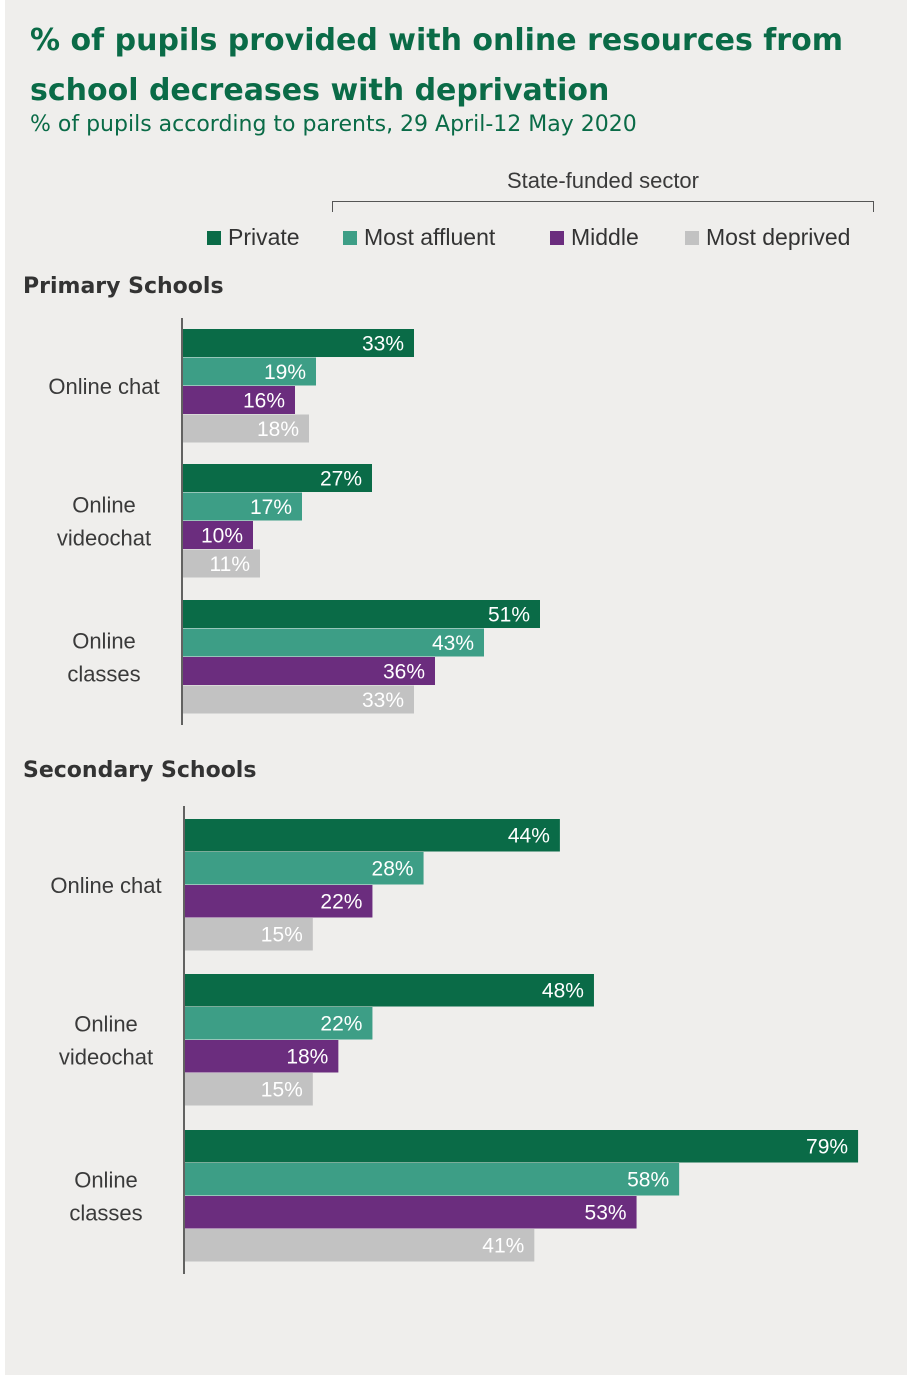 The image size is (911, 1375). I want to click on primary-bar-online-classes-middle, so click(309, 671).